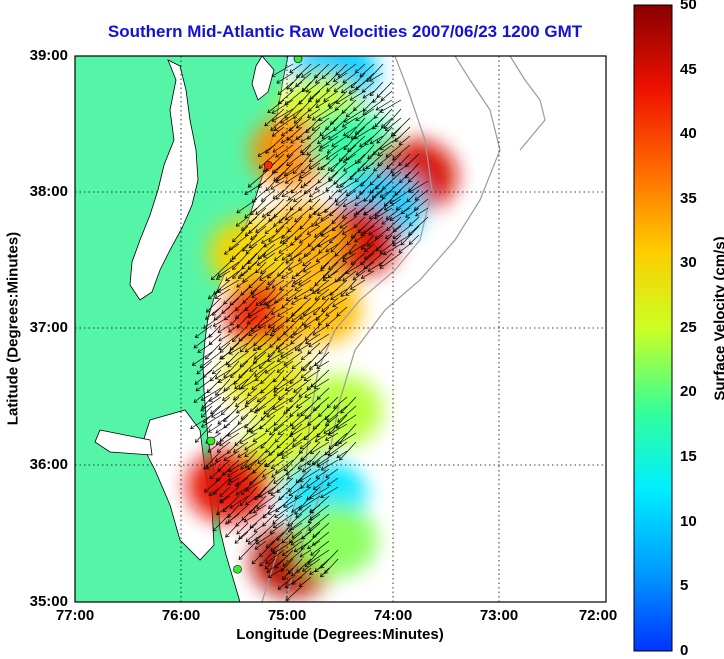  Describe the element at coordinates (48, 55) in the screenshot. I see `y-tick-label: 39:00` at that location.